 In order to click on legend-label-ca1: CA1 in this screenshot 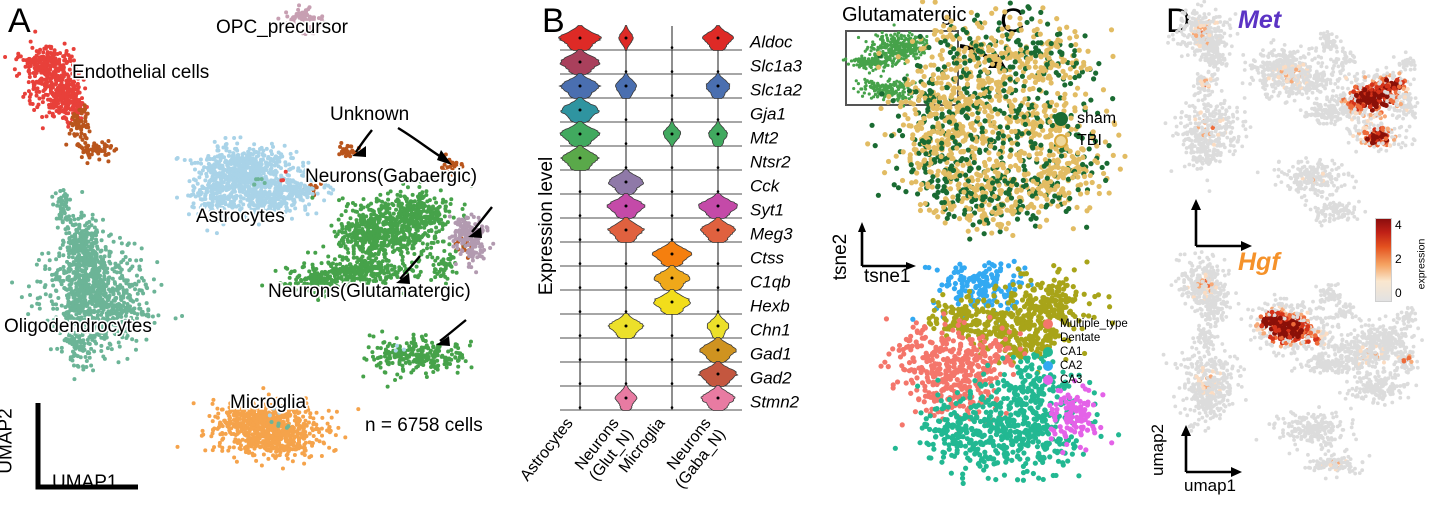, I will do `click(1071, 352)`.